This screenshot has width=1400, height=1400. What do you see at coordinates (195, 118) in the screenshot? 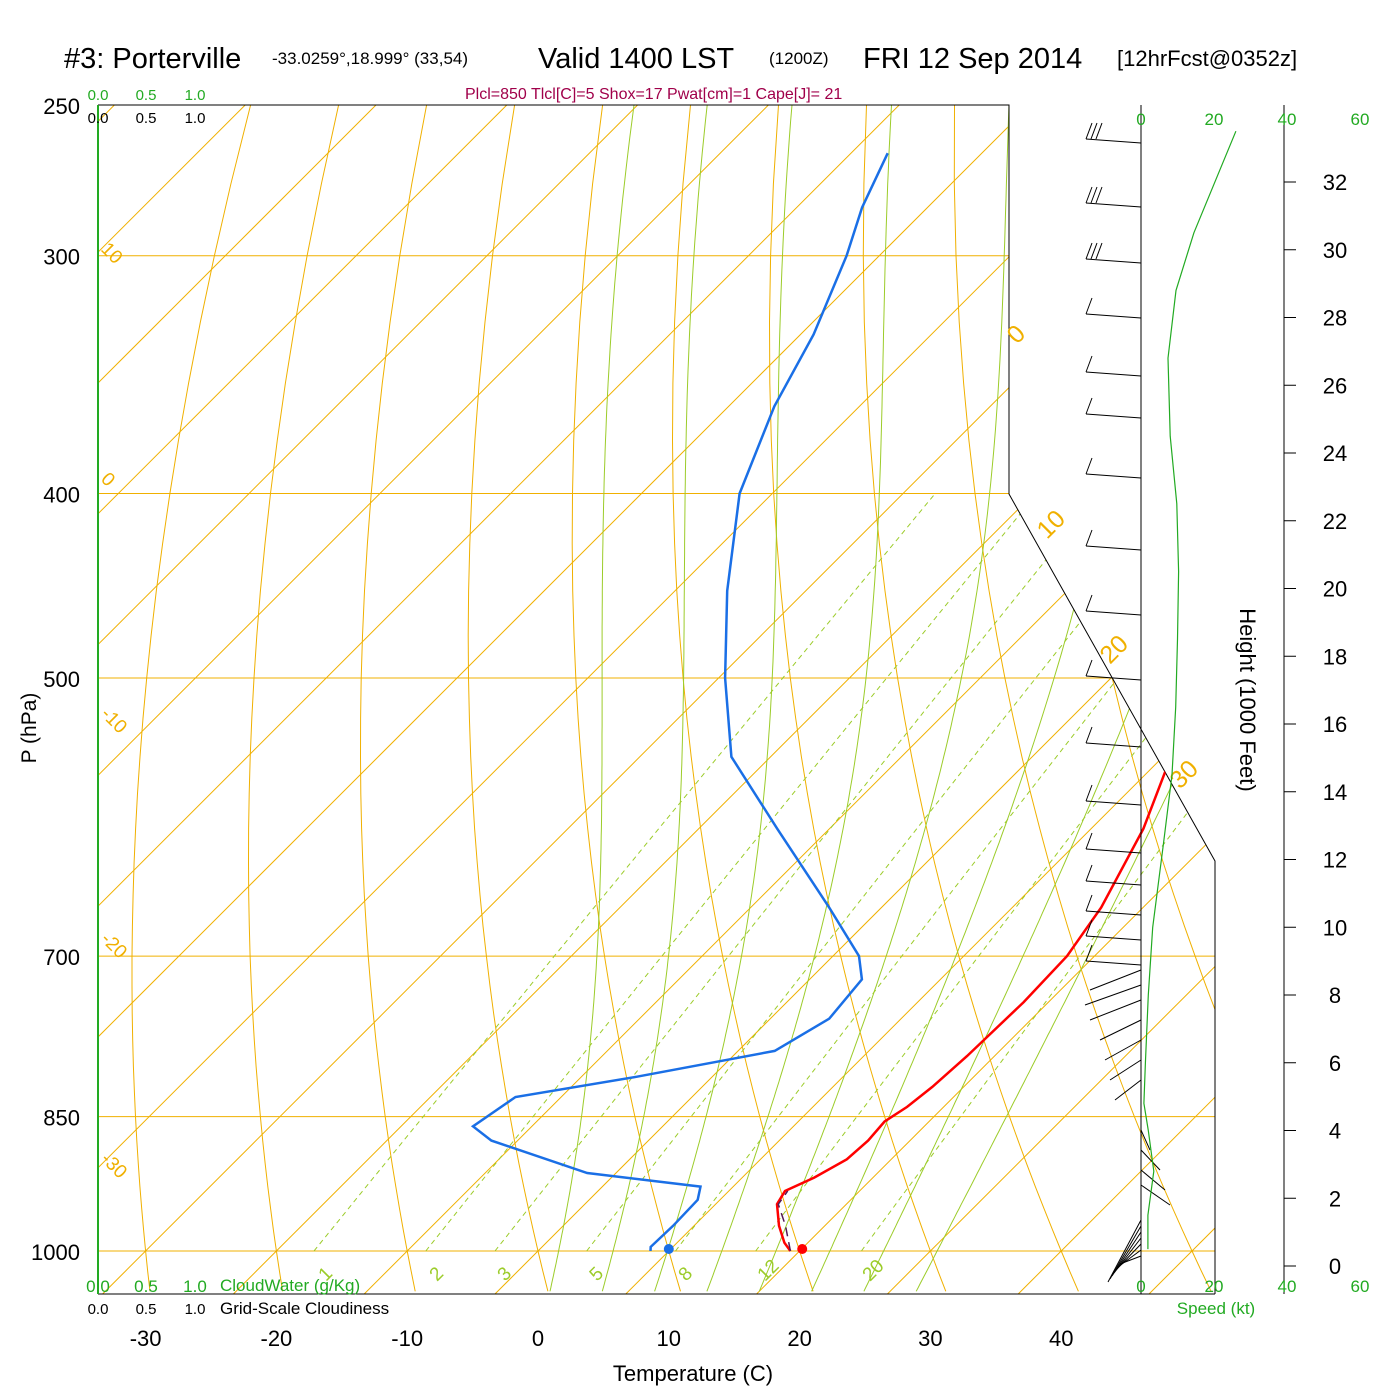
I see `cloud-tick-top-black: 1.0` at bounding box center [195, 118].